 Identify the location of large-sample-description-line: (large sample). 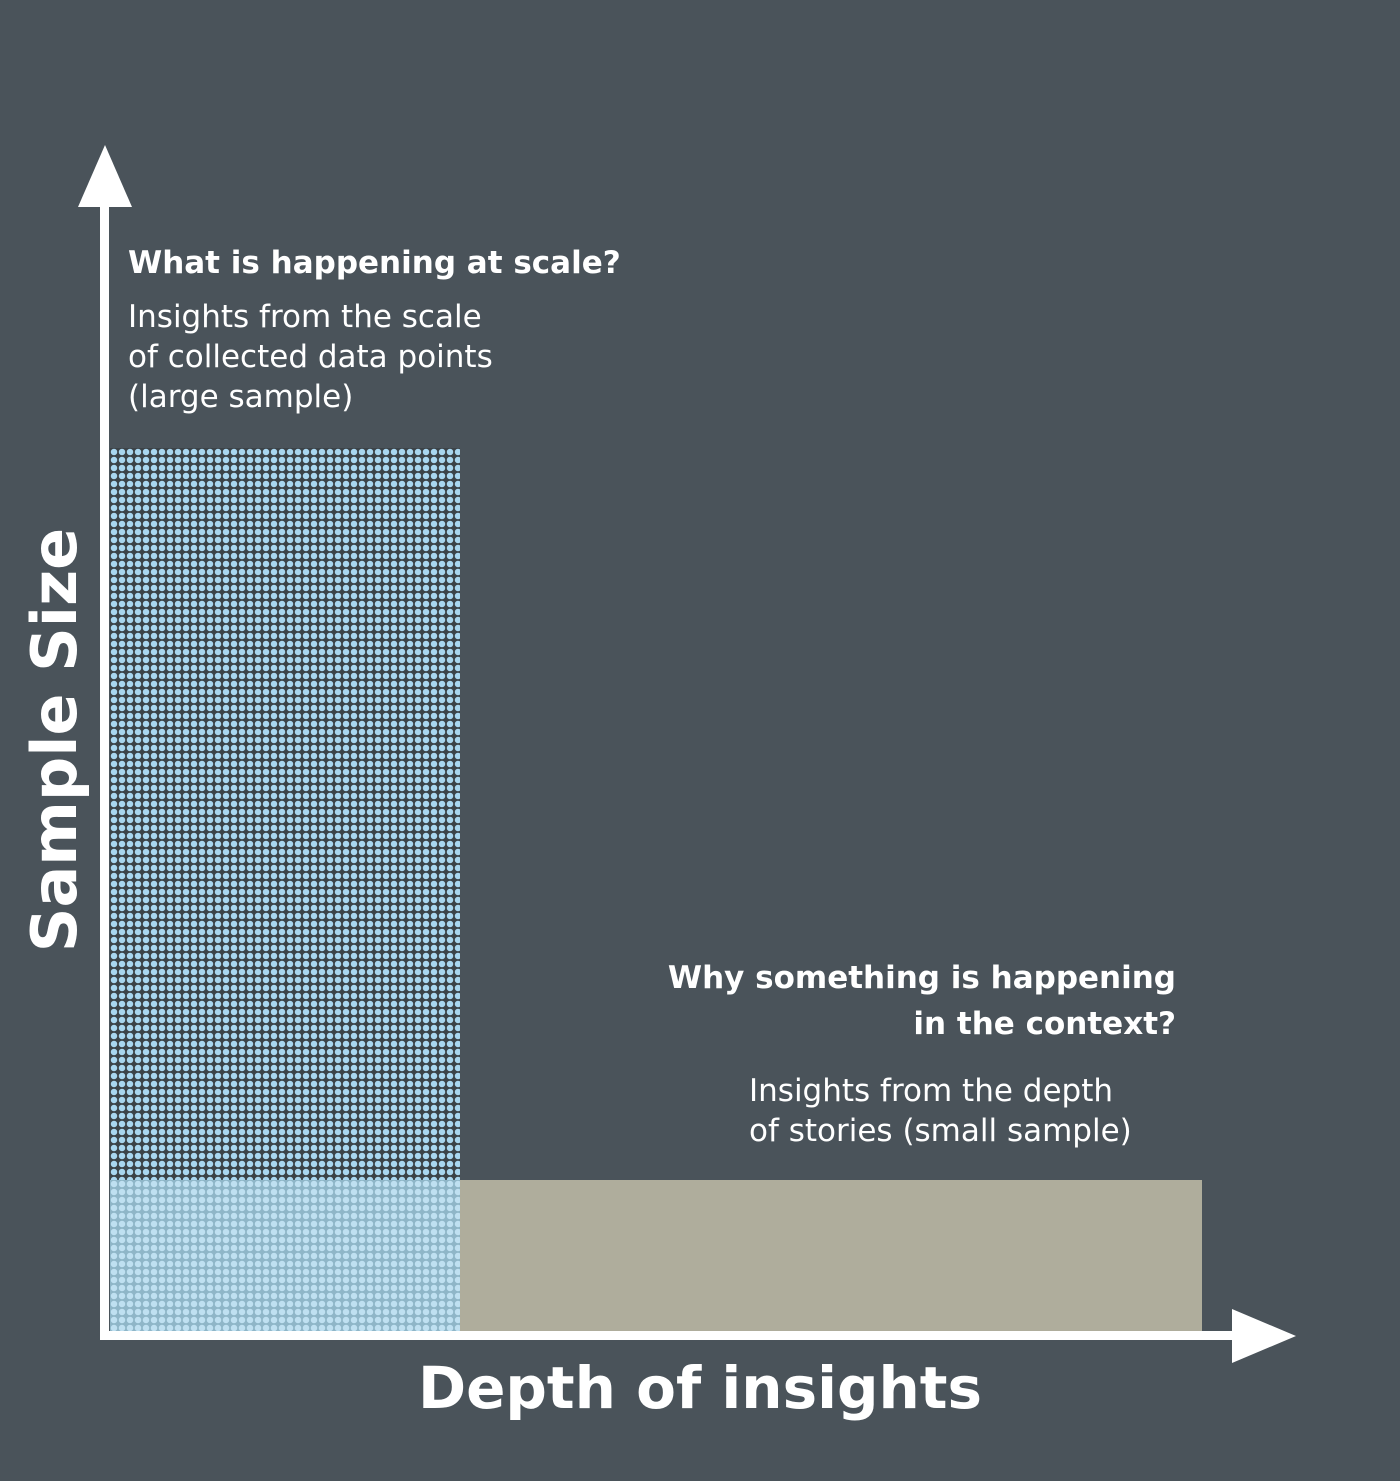
(241, 397).